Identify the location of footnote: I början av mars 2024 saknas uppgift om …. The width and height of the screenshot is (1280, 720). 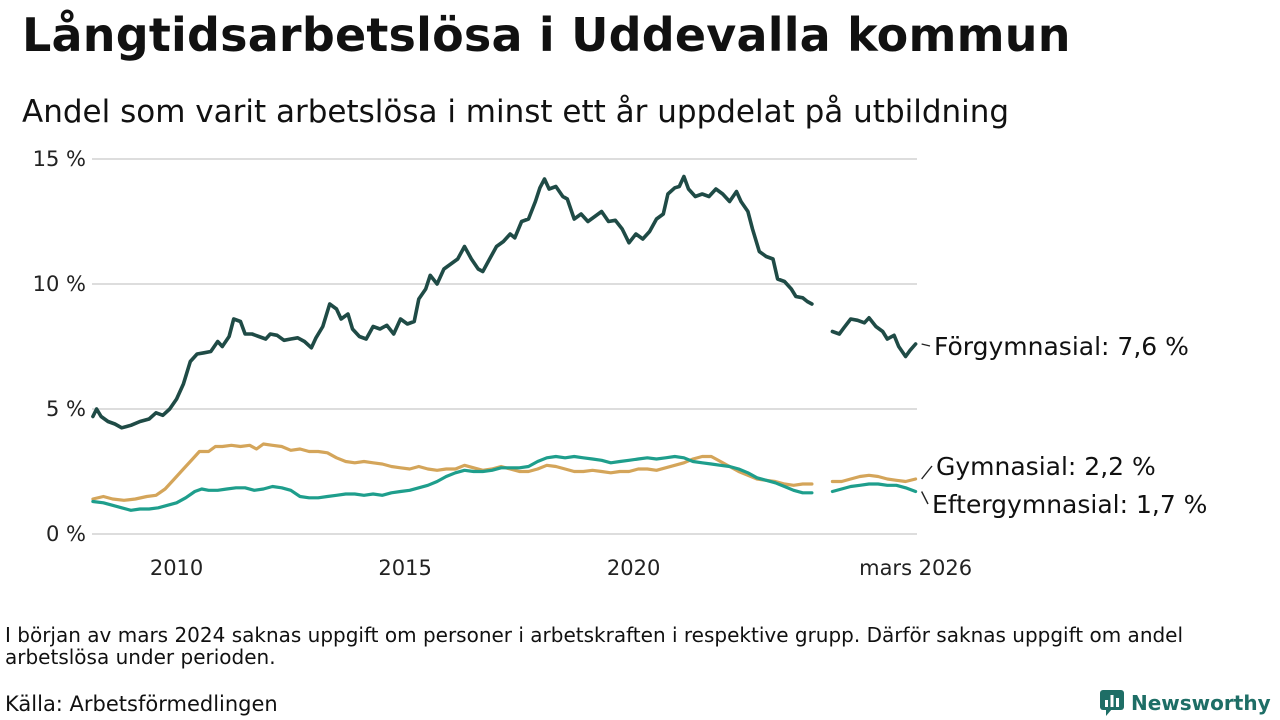
(594, 646).